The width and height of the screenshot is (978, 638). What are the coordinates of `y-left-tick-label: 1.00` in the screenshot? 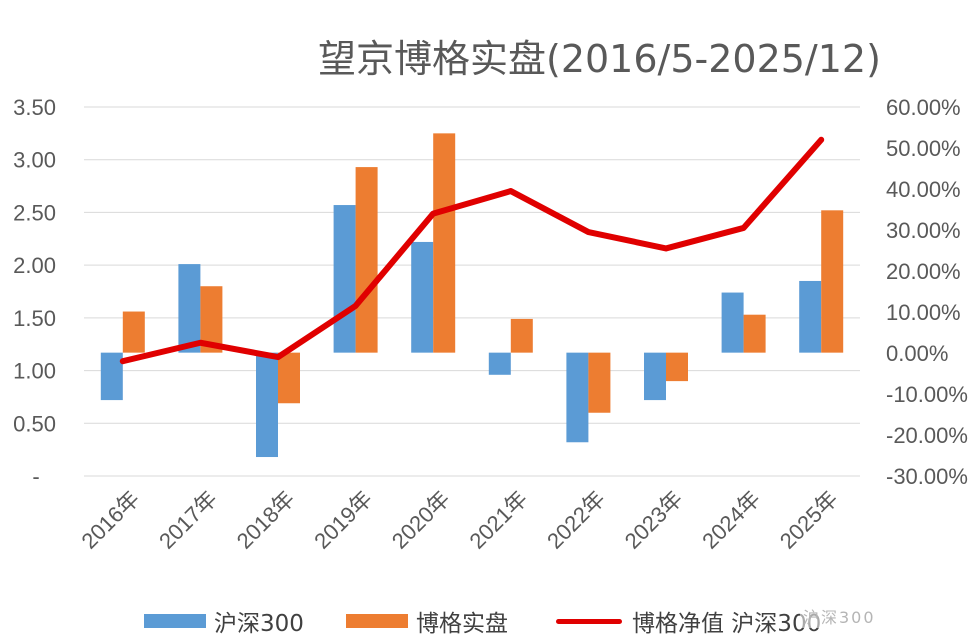 It's located at (34, 371).